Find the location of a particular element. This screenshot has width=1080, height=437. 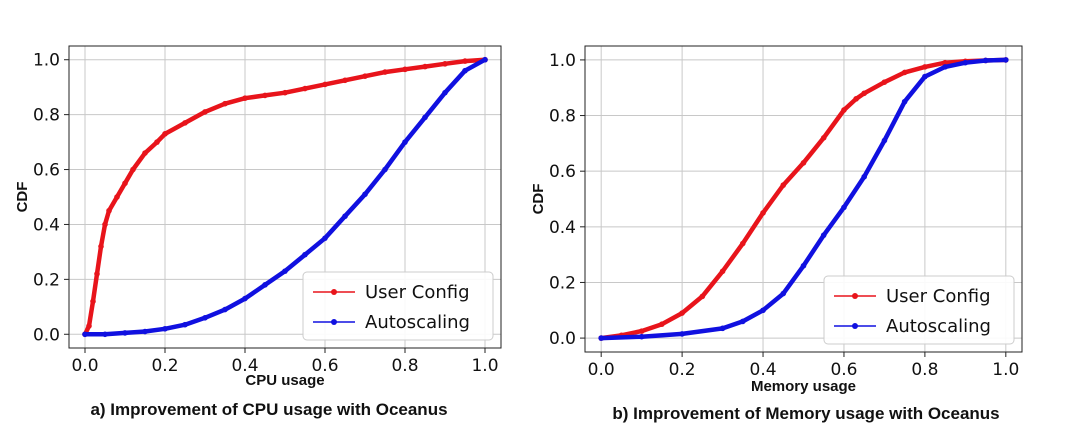

x-tick-label: 0.6 is located at coordinates (324, 366).